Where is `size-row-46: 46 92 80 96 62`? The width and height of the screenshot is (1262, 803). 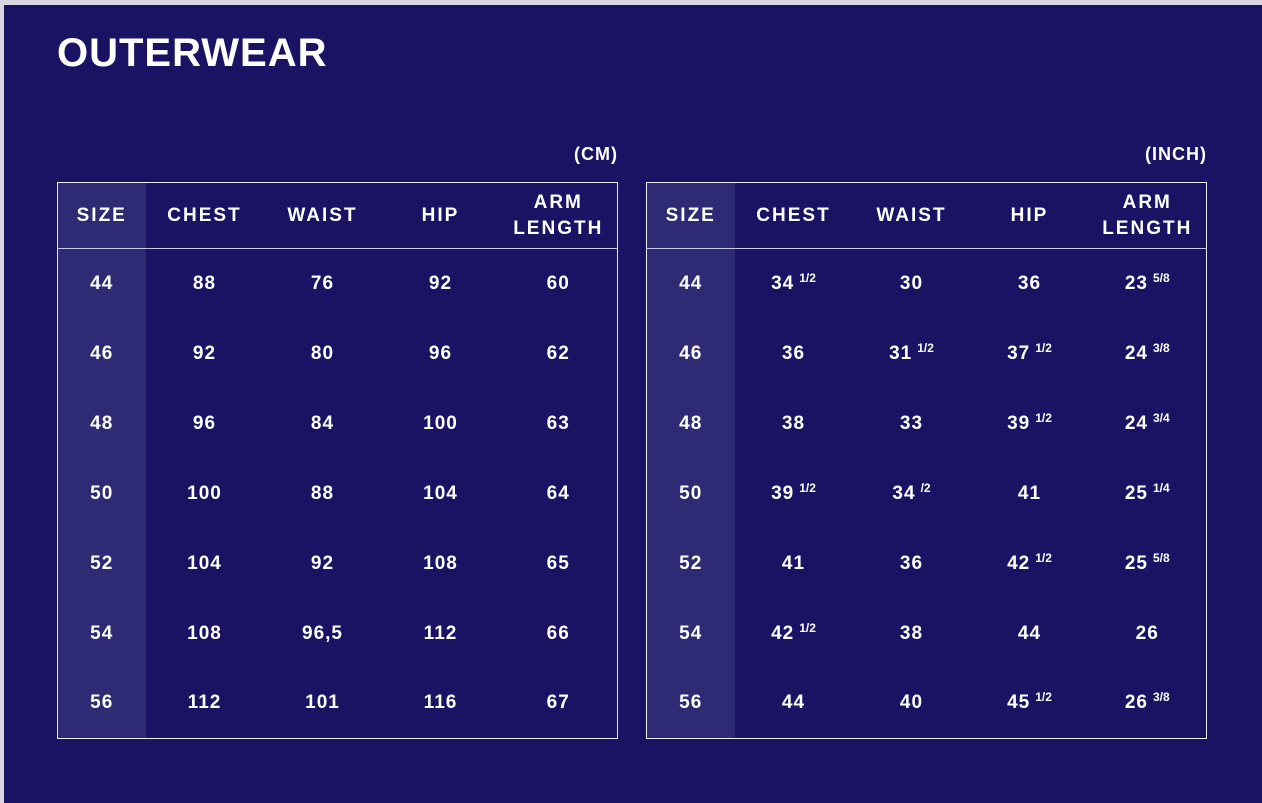 size-row-46: 46 92 80 96 62 is located at coordinates (337, 353).